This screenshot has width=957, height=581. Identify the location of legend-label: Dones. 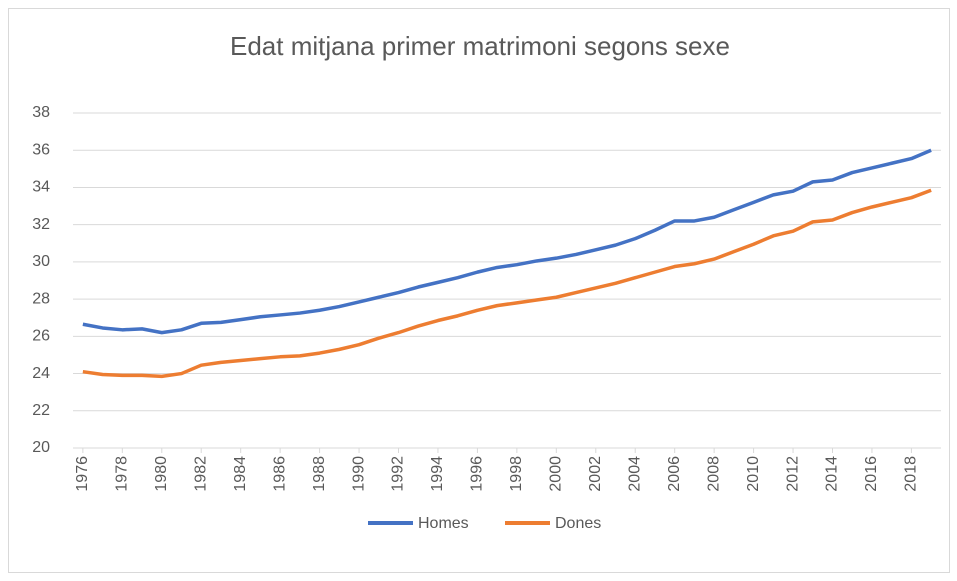
(578, 523).